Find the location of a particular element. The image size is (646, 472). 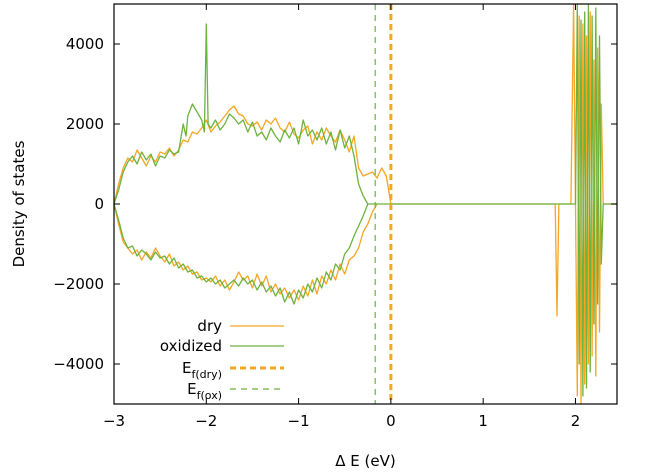

legend-label-sub: f(dry) is located at coordinates (207, 374).